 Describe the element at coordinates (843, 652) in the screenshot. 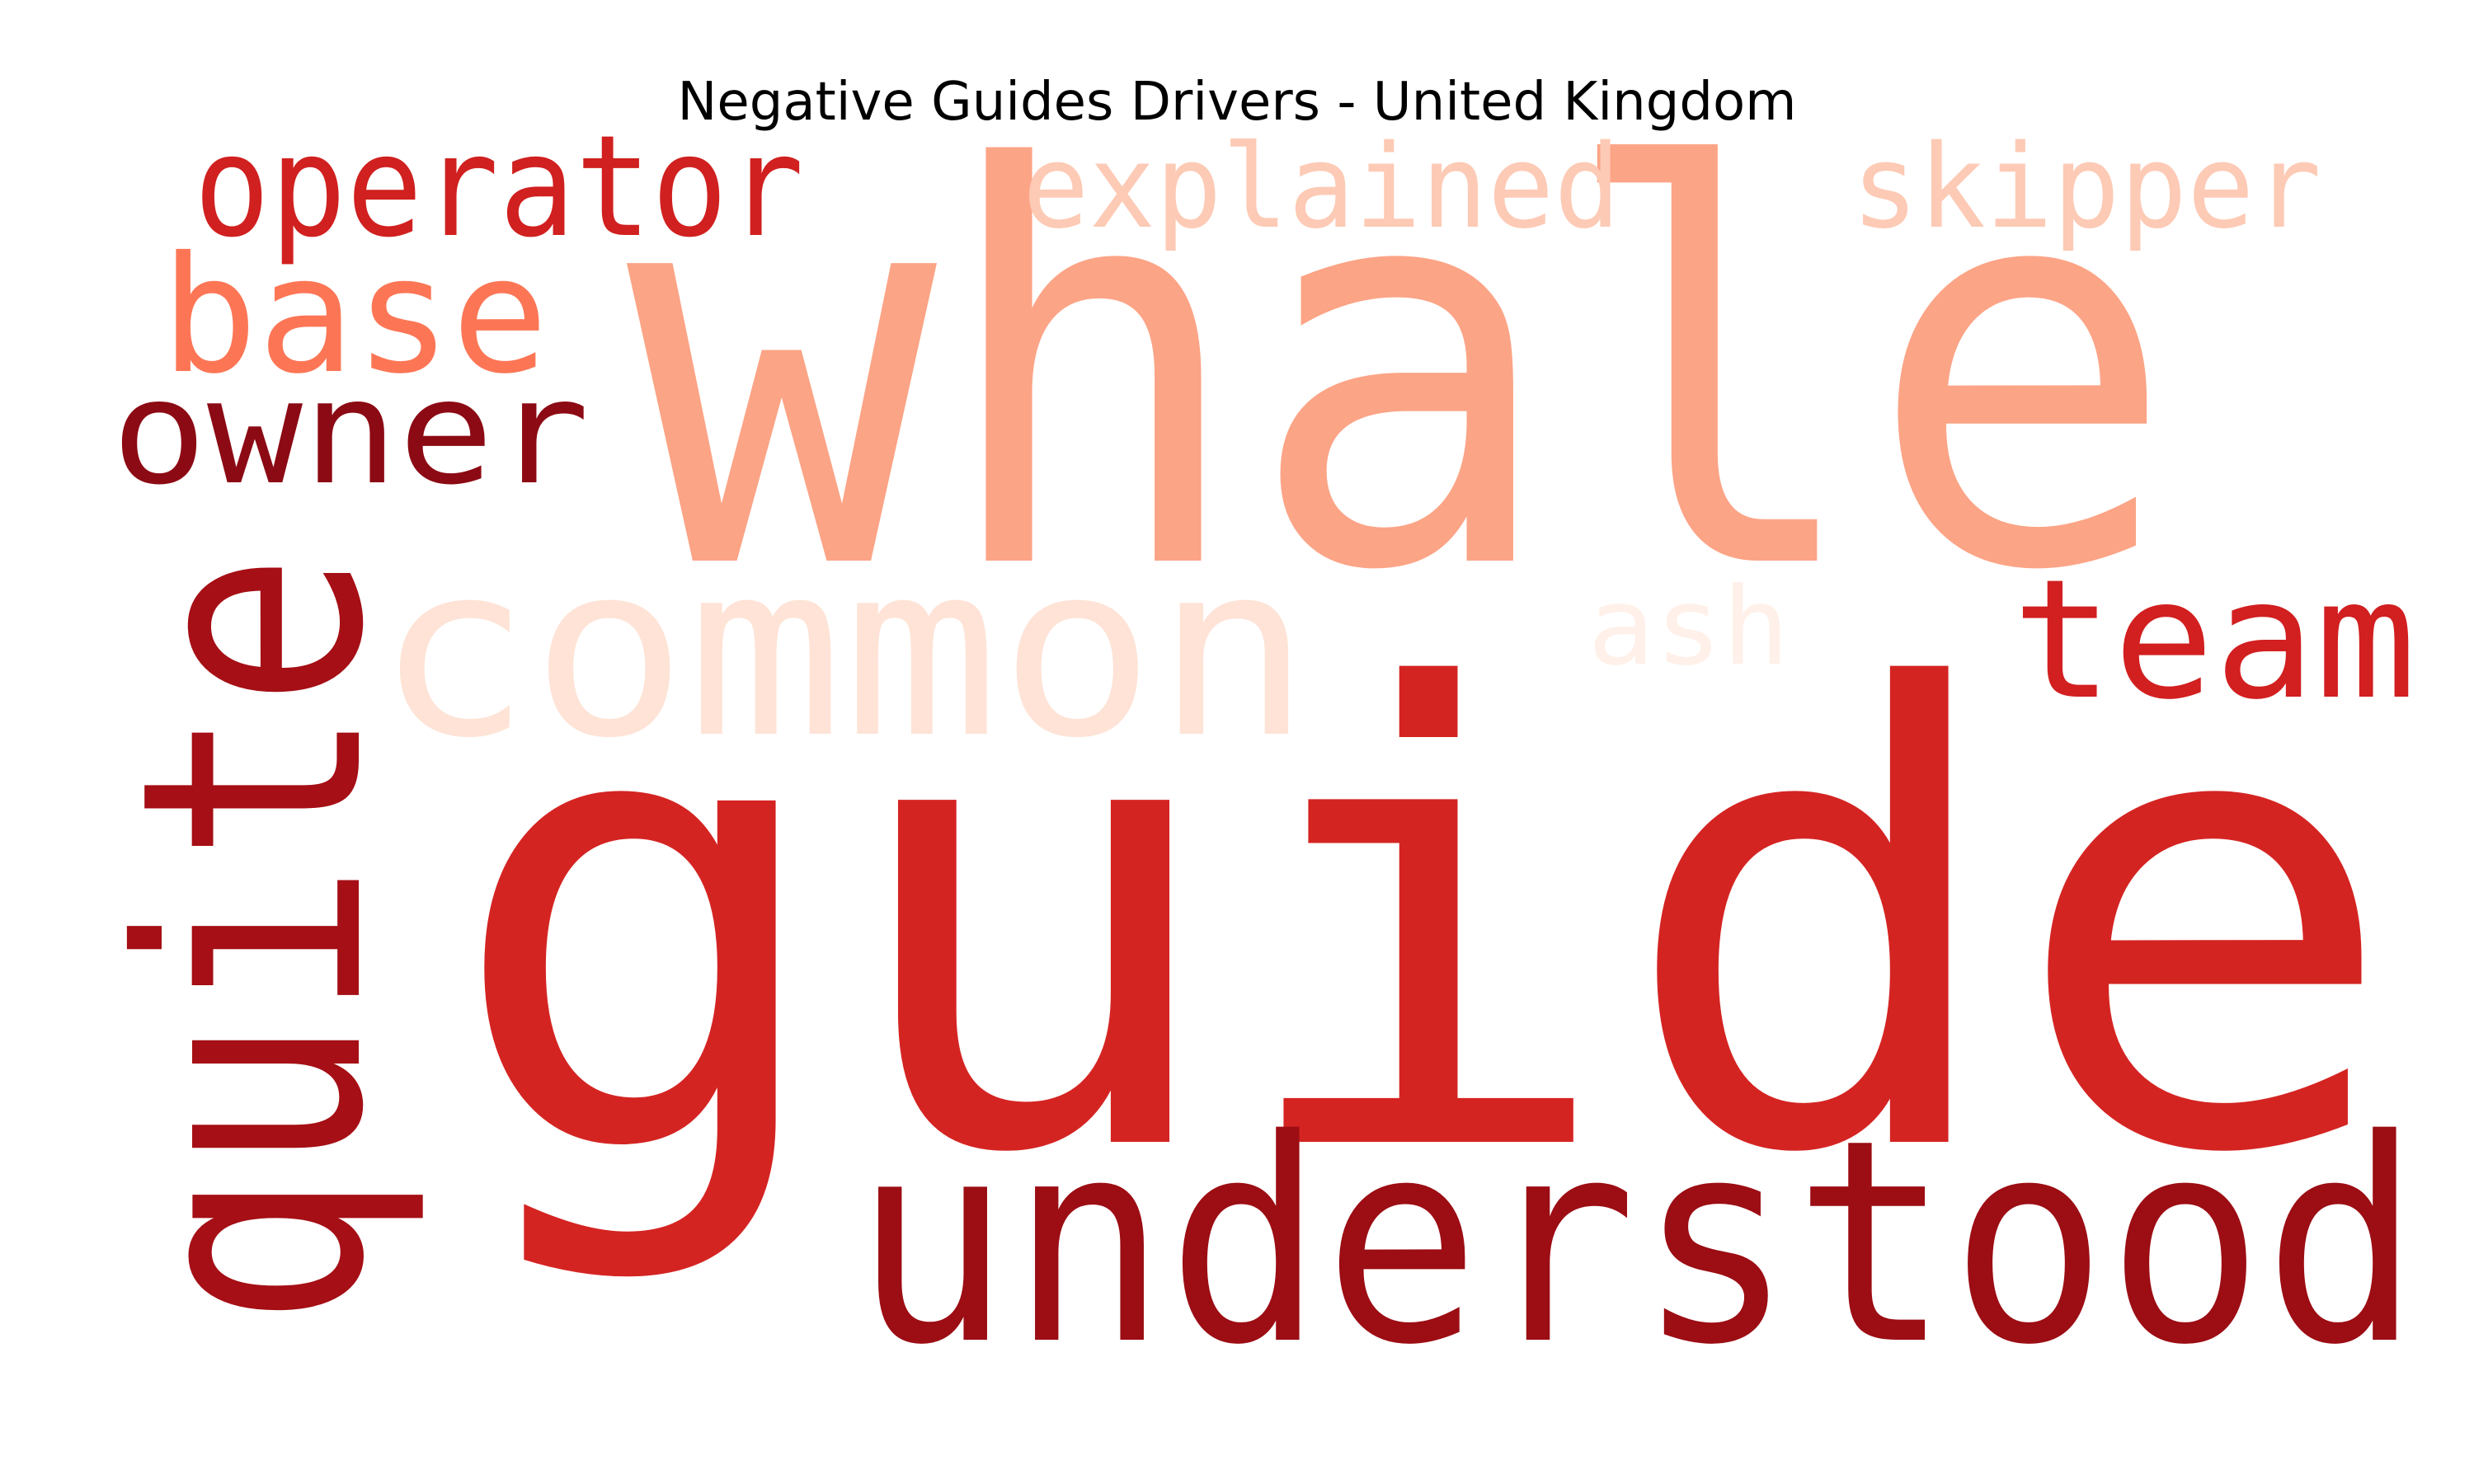

I see `word-common: common` at that location.